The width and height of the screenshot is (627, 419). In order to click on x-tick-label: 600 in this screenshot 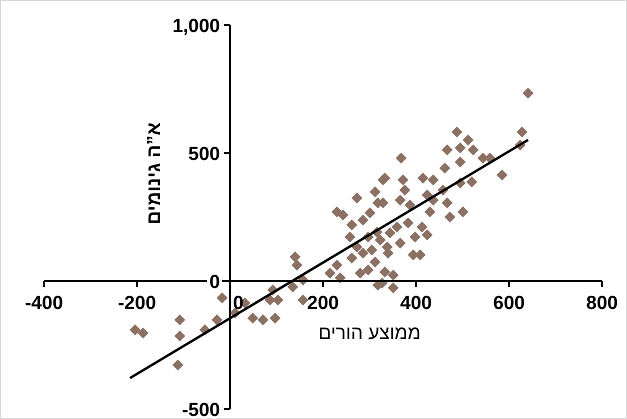, I will do `click(509, 303)`.